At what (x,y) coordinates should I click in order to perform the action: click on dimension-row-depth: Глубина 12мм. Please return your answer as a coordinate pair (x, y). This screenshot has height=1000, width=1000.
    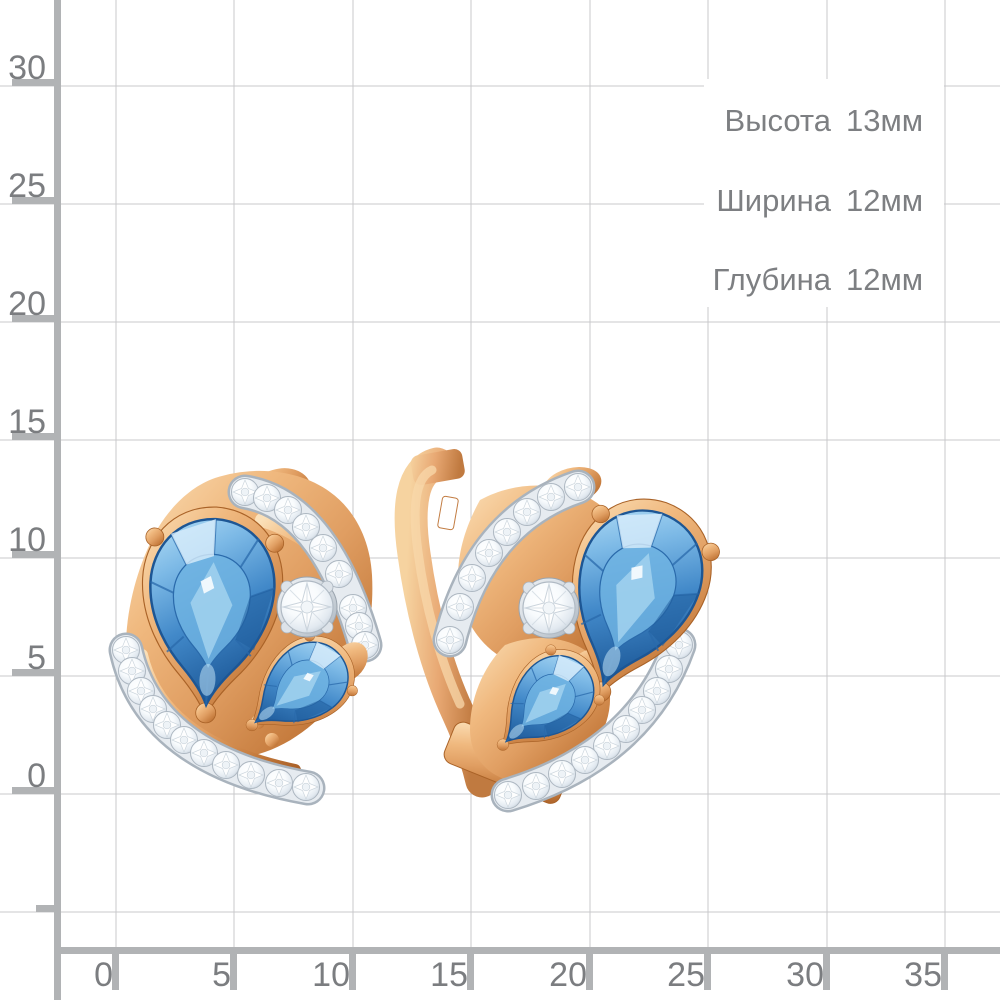
    Looking at the image, I should click on (815, 280).